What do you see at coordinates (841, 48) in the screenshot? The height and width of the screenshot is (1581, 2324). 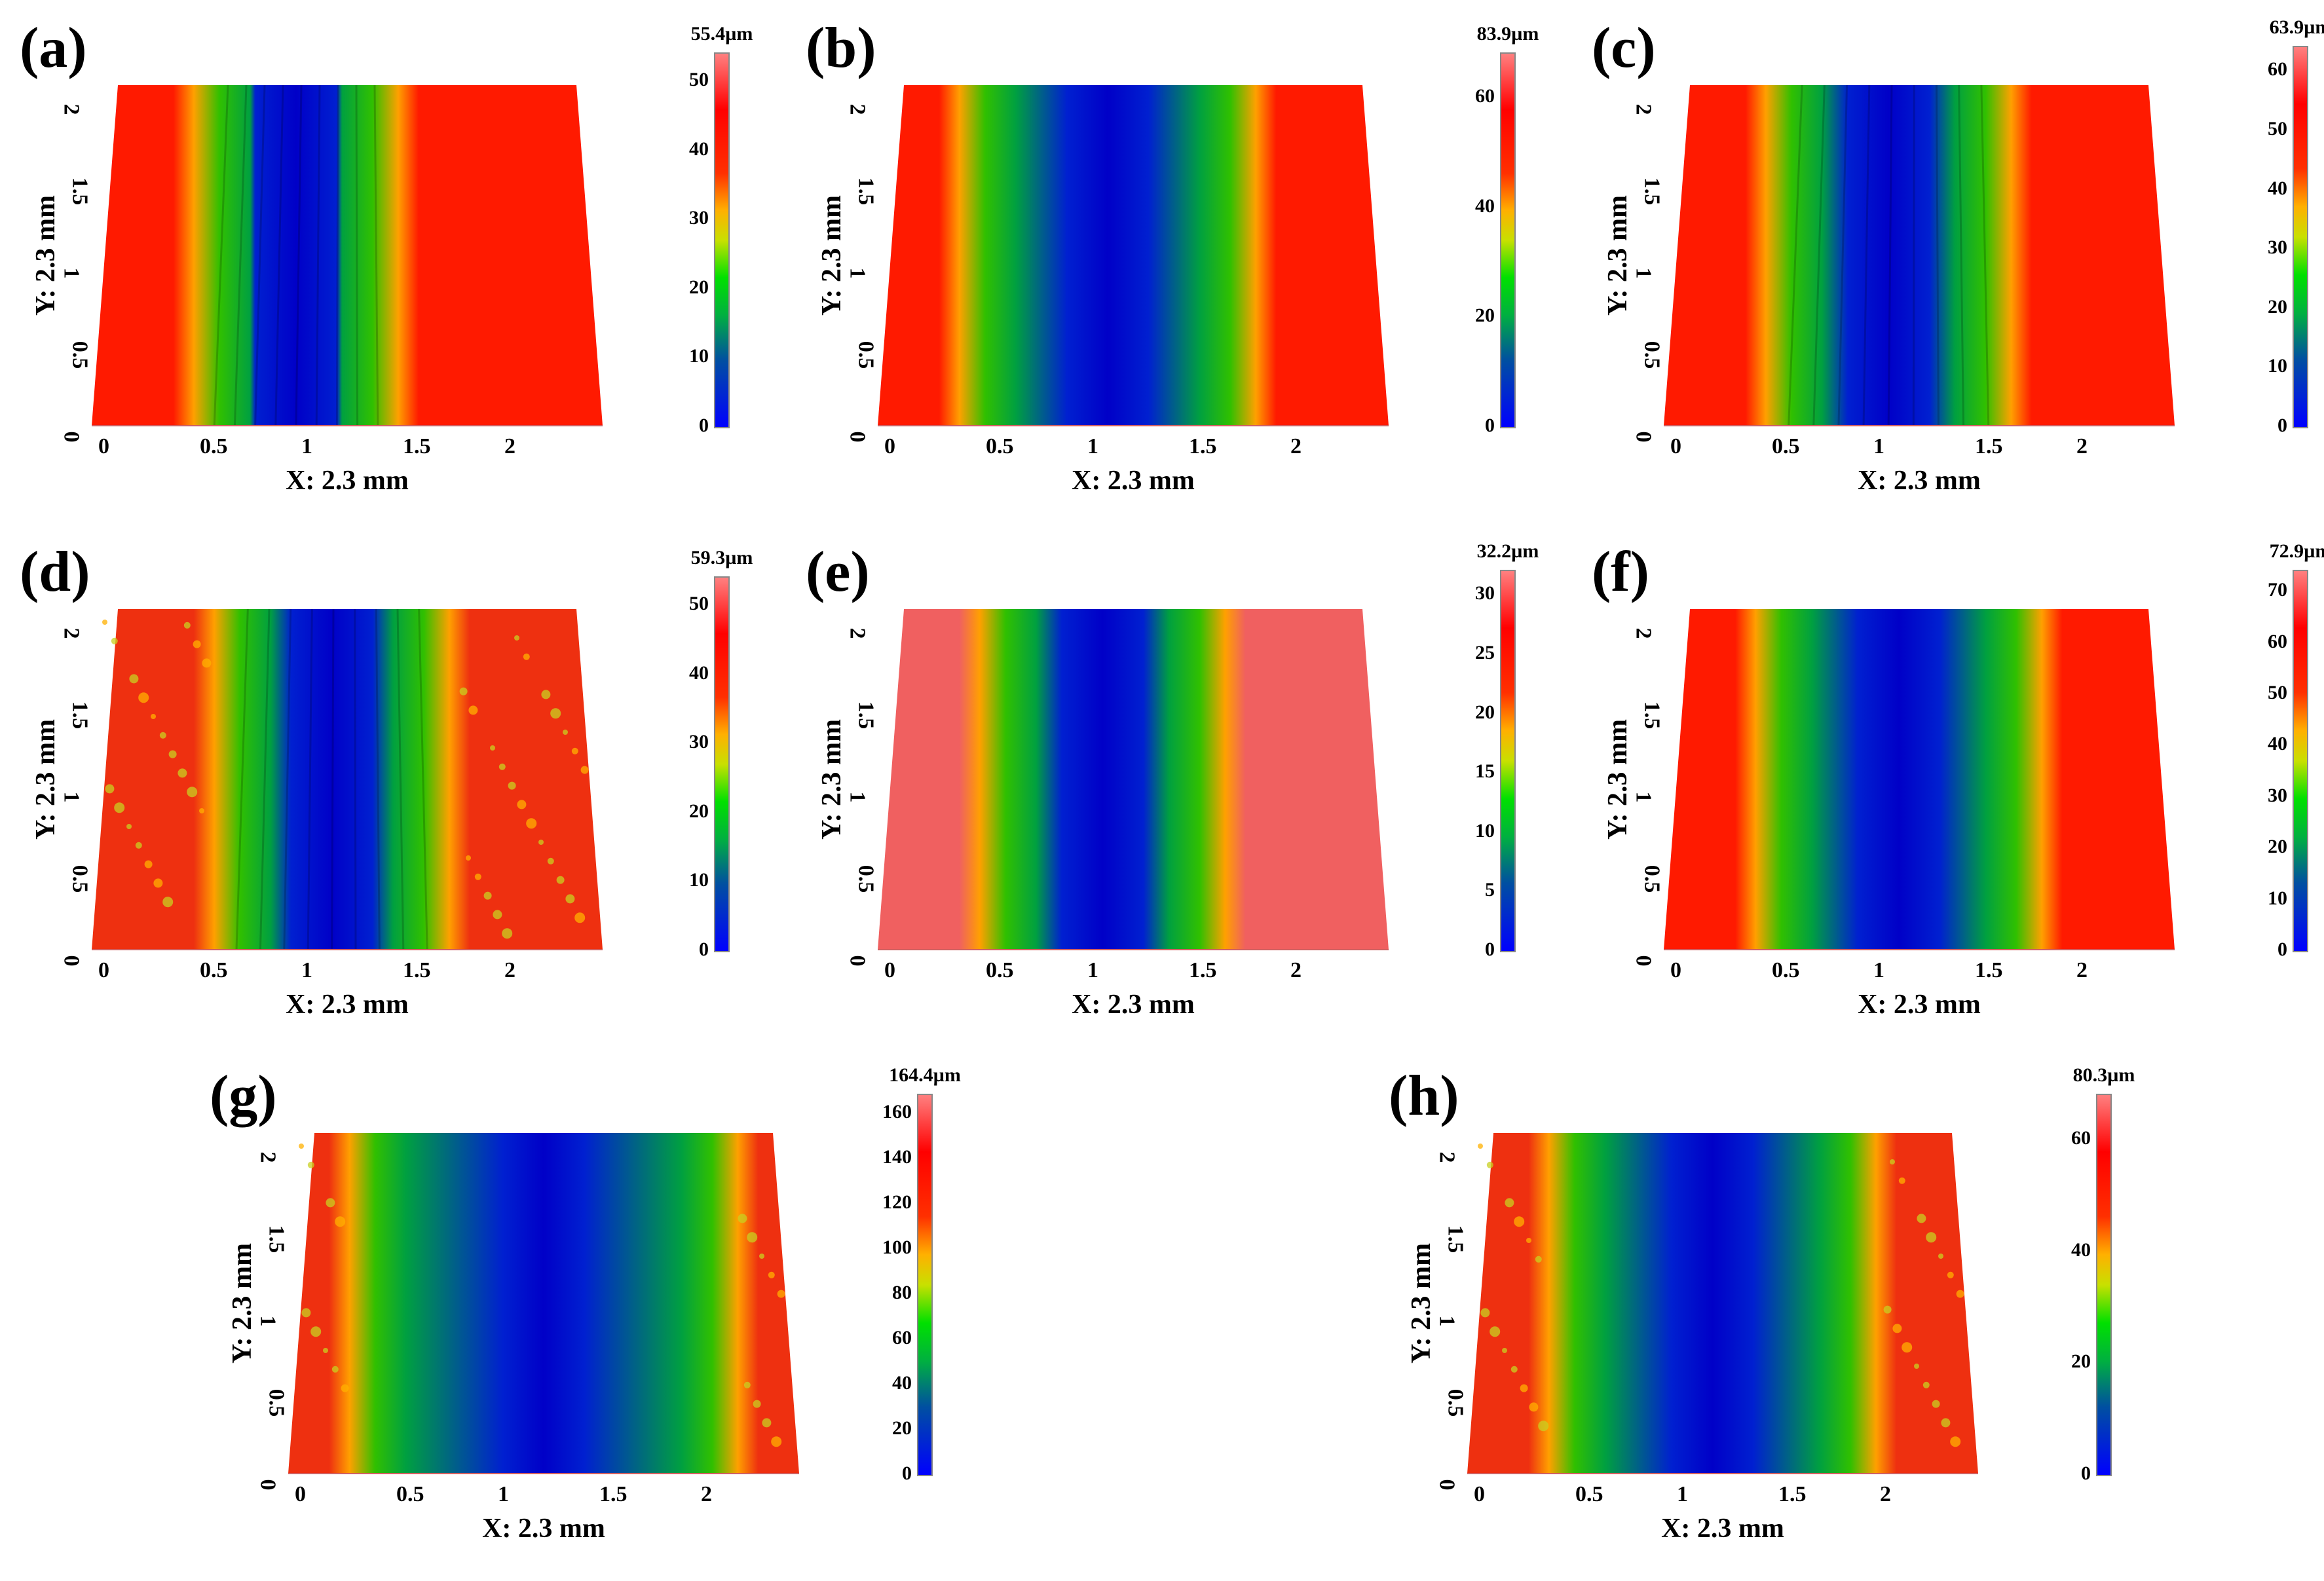 I see `panel-label: (b)` at bounding box center [841, 48].